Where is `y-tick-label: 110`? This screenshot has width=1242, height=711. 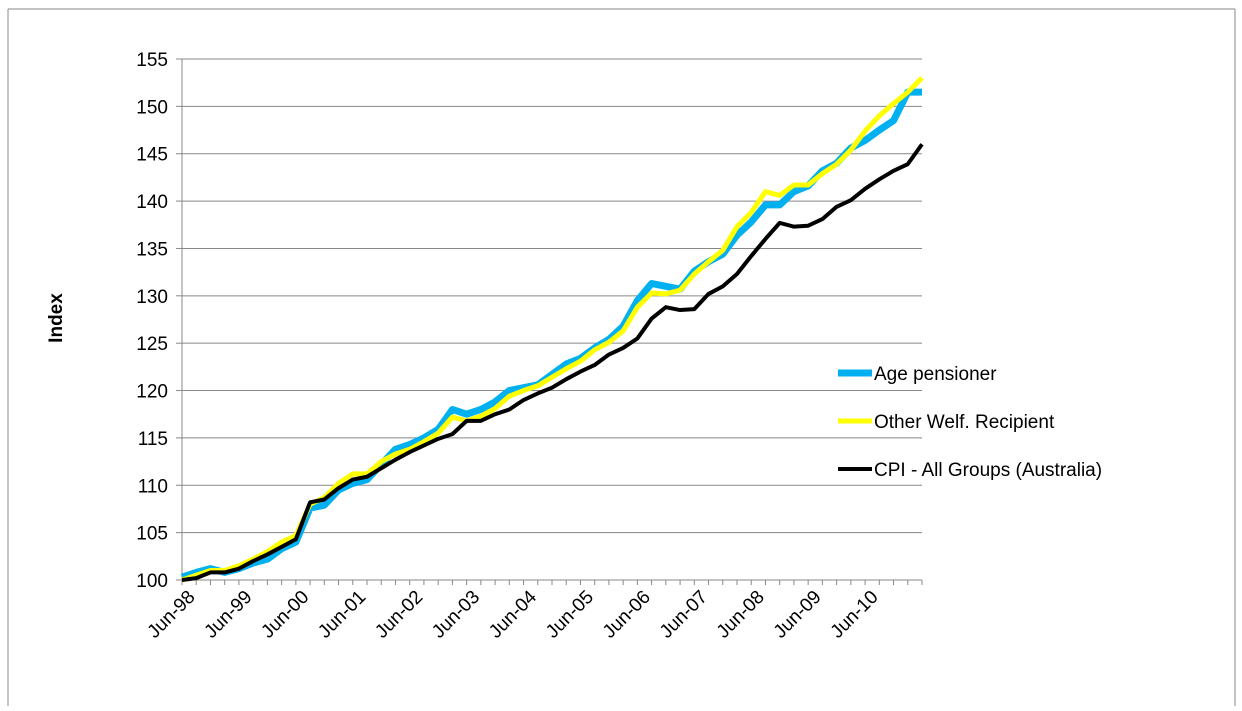 y-tick-label: 110 is located at coordinates (153, 486).